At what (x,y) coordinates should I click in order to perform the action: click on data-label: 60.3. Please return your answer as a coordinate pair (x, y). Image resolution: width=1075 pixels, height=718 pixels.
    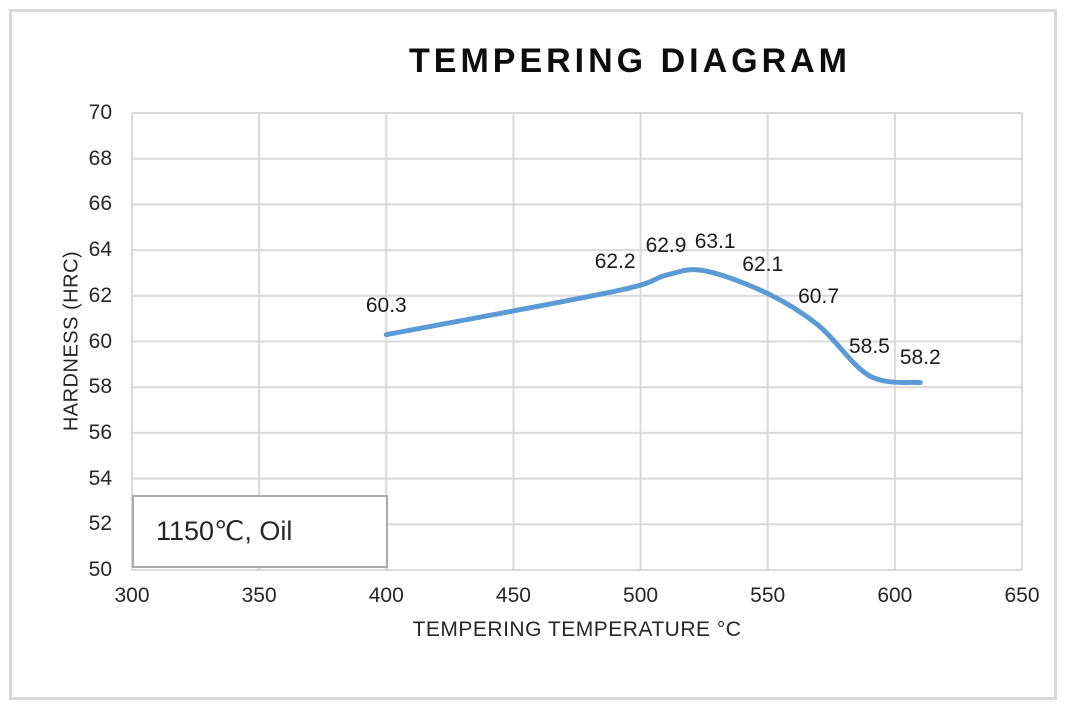
    Looking at the image, I should click on (386, 305).